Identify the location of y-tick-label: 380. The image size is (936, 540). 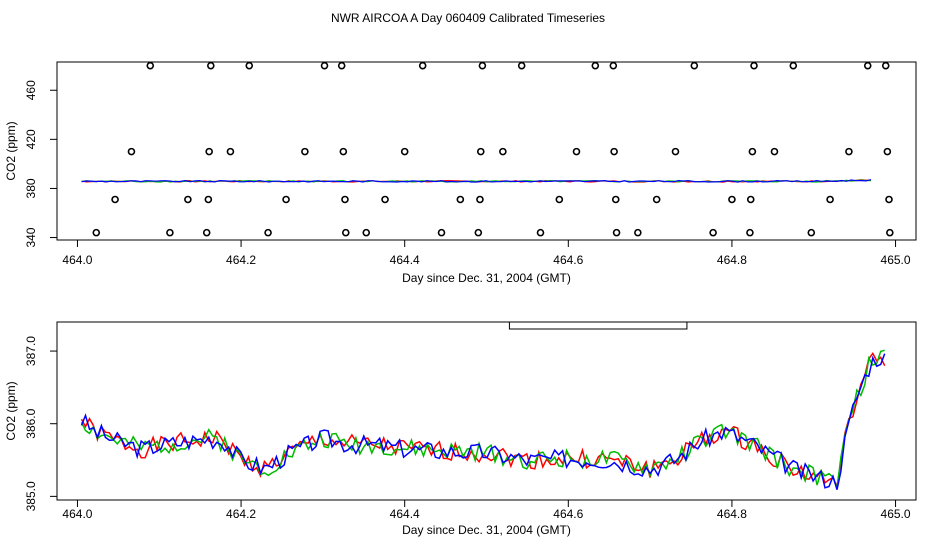
(31, 188).